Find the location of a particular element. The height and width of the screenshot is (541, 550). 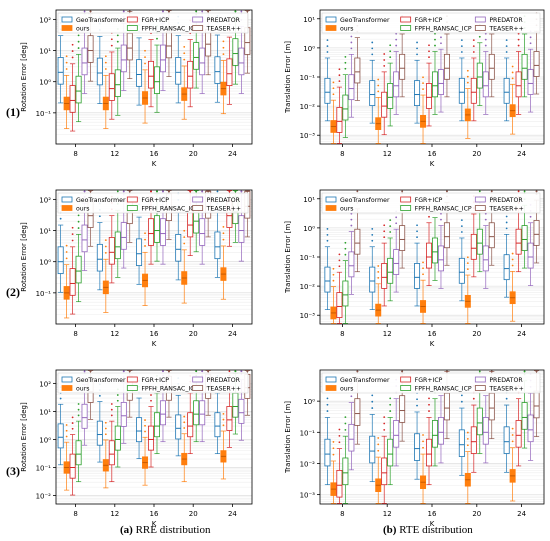

y-tick-label: 10⁰ is located at coordinates (309, 229).